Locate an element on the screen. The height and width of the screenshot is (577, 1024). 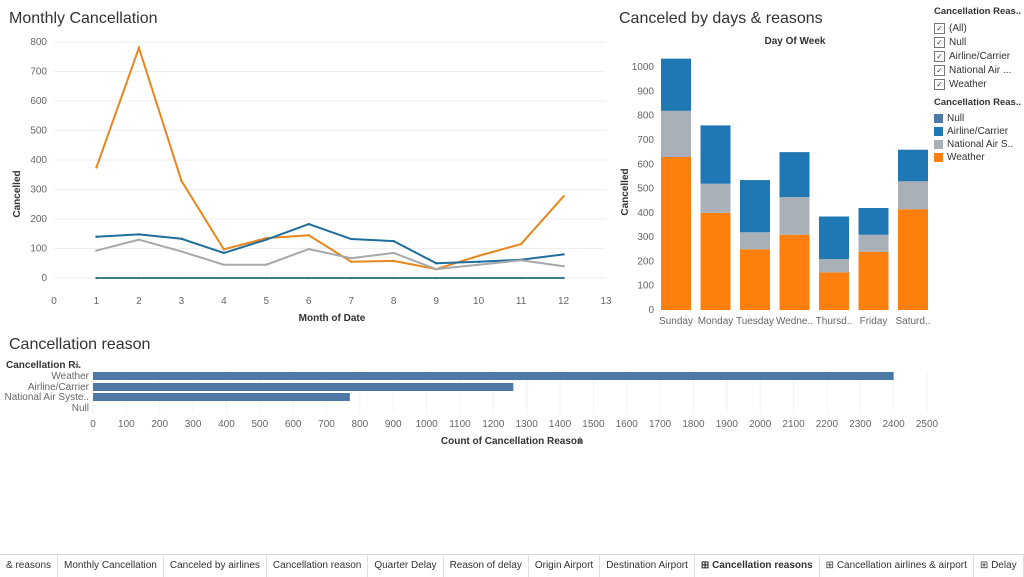
filter-option: ✓(All) is located at coordinates (978, 28).